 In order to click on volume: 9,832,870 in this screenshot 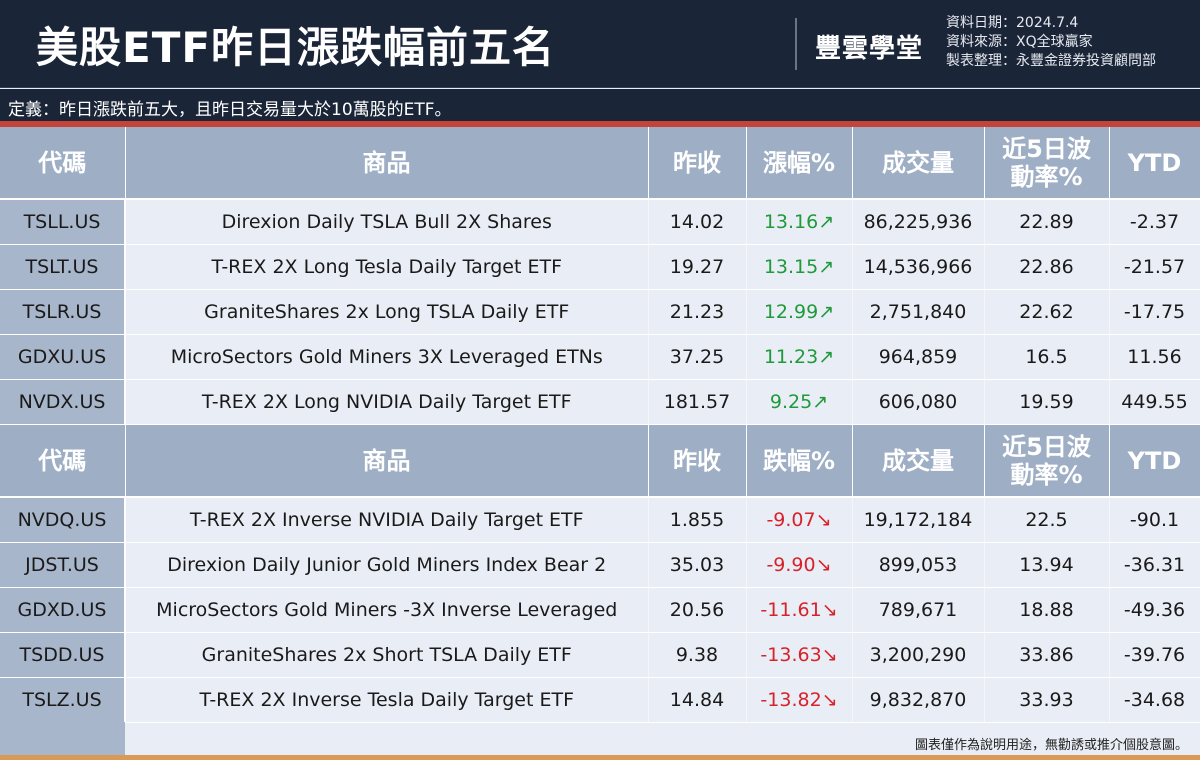, I will do `click(918, 700)`.